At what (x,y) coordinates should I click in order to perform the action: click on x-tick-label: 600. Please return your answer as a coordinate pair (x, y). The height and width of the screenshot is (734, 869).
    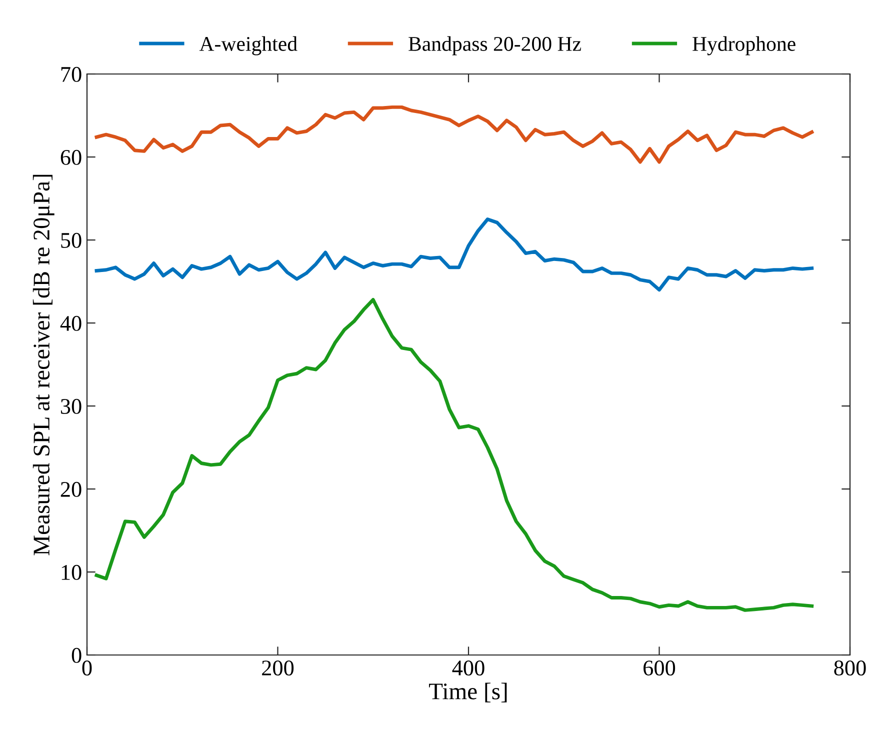
    Looking at the image, I should click on (660, 668).